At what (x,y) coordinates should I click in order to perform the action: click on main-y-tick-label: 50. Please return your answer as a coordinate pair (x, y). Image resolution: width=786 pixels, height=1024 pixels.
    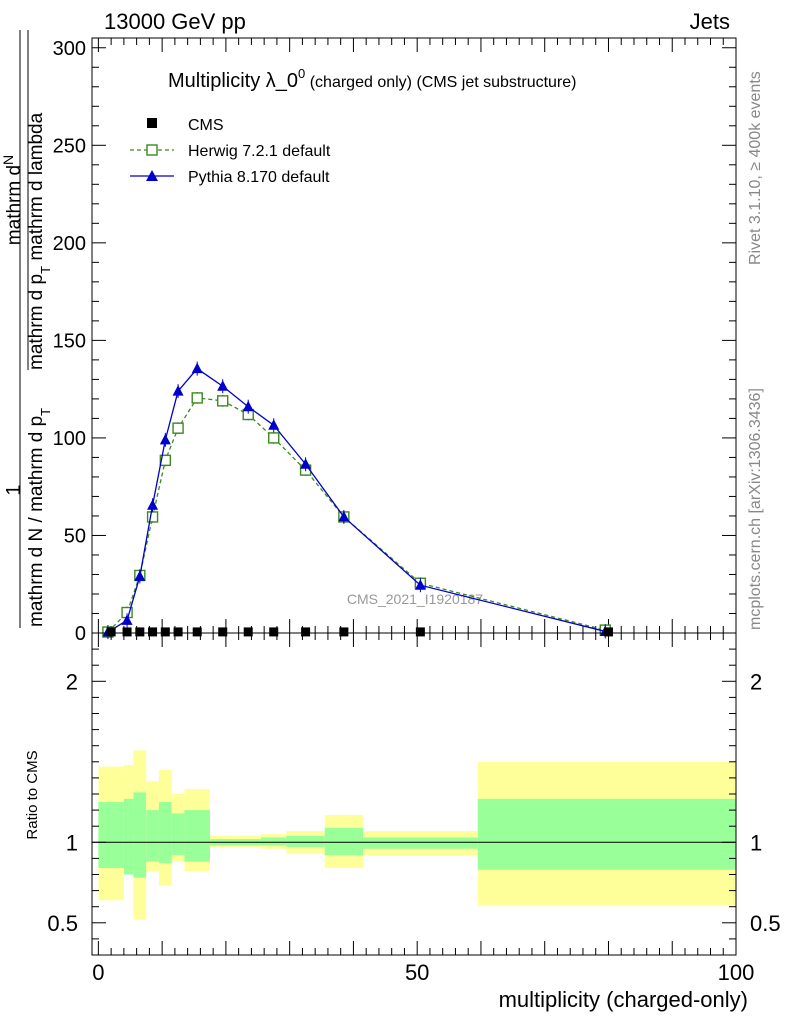
    Looking at the image, I should click on (75, 536).